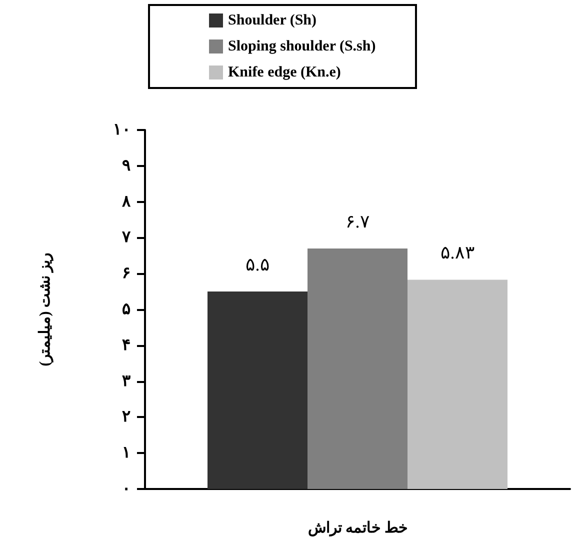 This screenshot has width=585, height=541. Describe the element at coordinates (126, 201) in the screenshot. I see `y-tick-label: ۸` at that location.